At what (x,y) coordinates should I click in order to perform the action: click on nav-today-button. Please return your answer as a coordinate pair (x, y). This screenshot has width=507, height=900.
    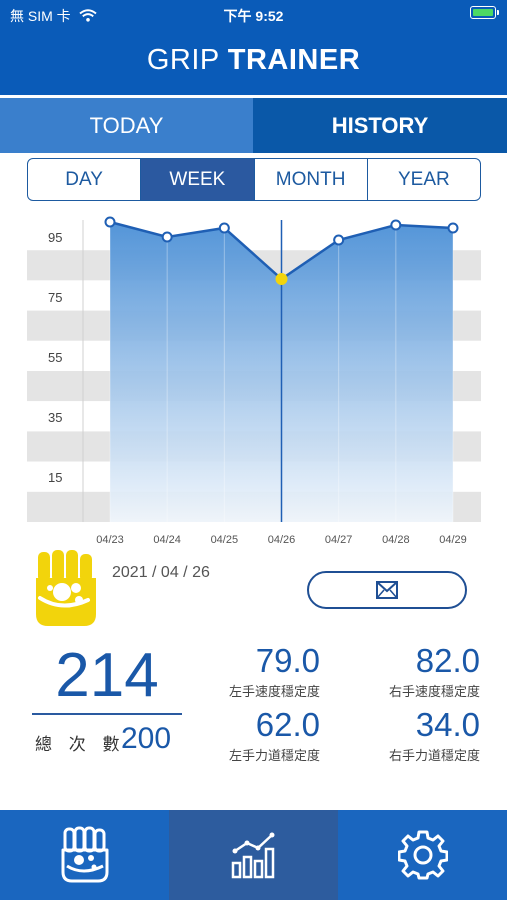
    Looking at the image, I should click on (84, 855).